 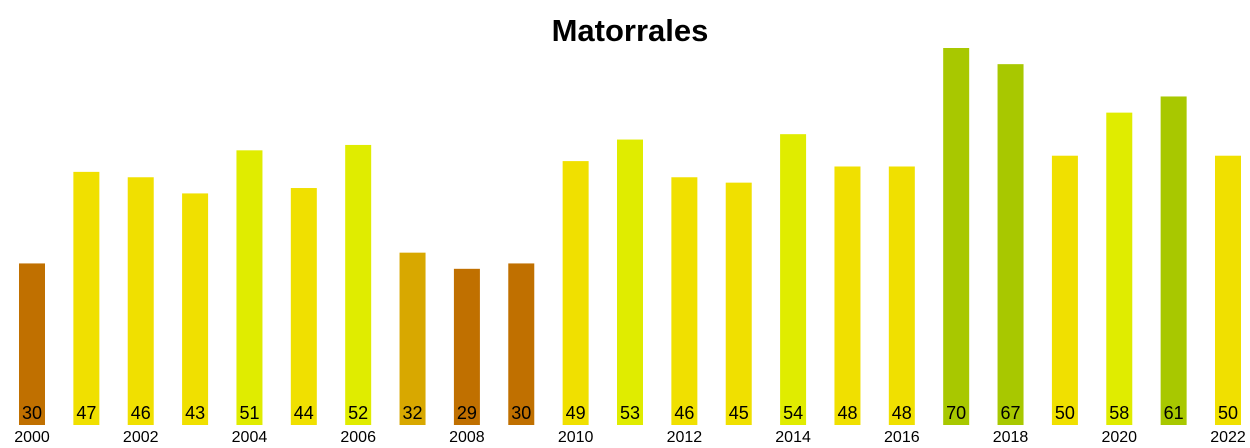 I want to click on value-label: 47, so click(x=86, y=413).